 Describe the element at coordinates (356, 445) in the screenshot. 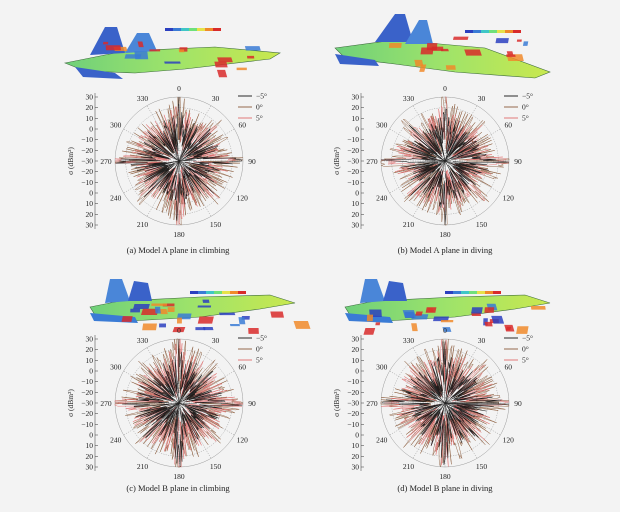

I see `axis-tick-label: 10` at that location.